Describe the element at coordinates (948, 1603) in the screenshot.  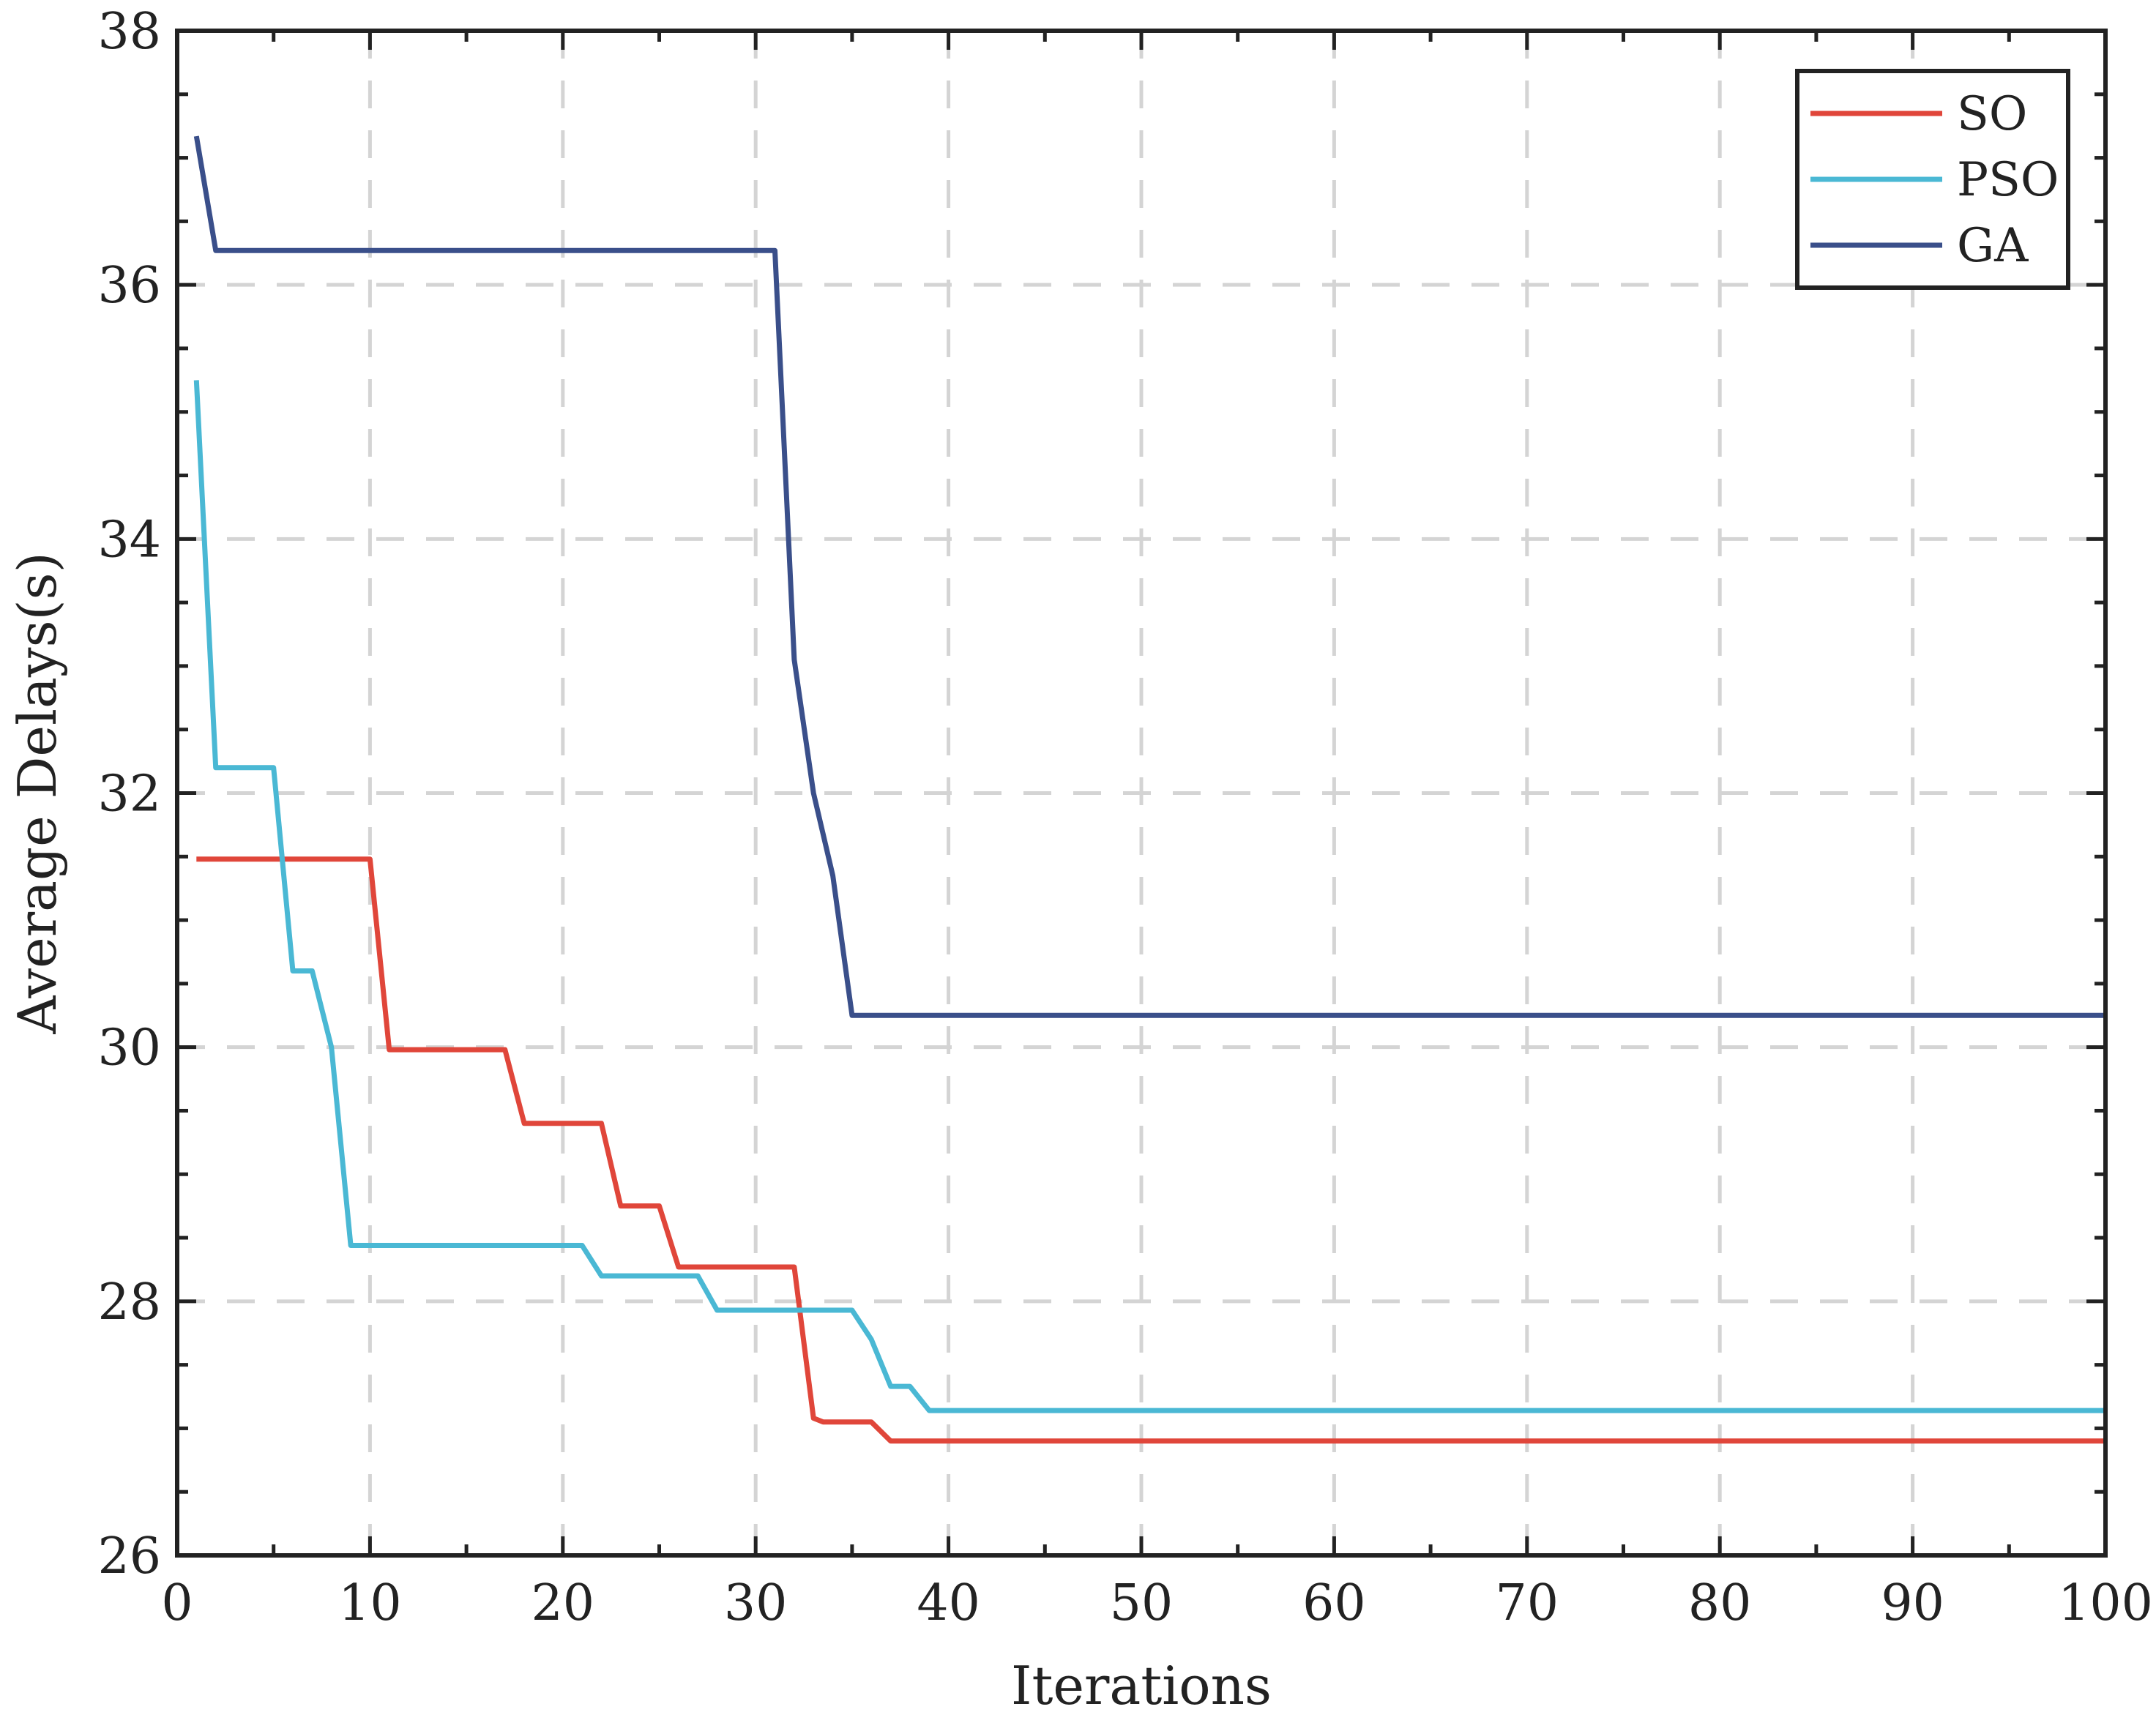
I see `x-tick-label: 40` at that location.